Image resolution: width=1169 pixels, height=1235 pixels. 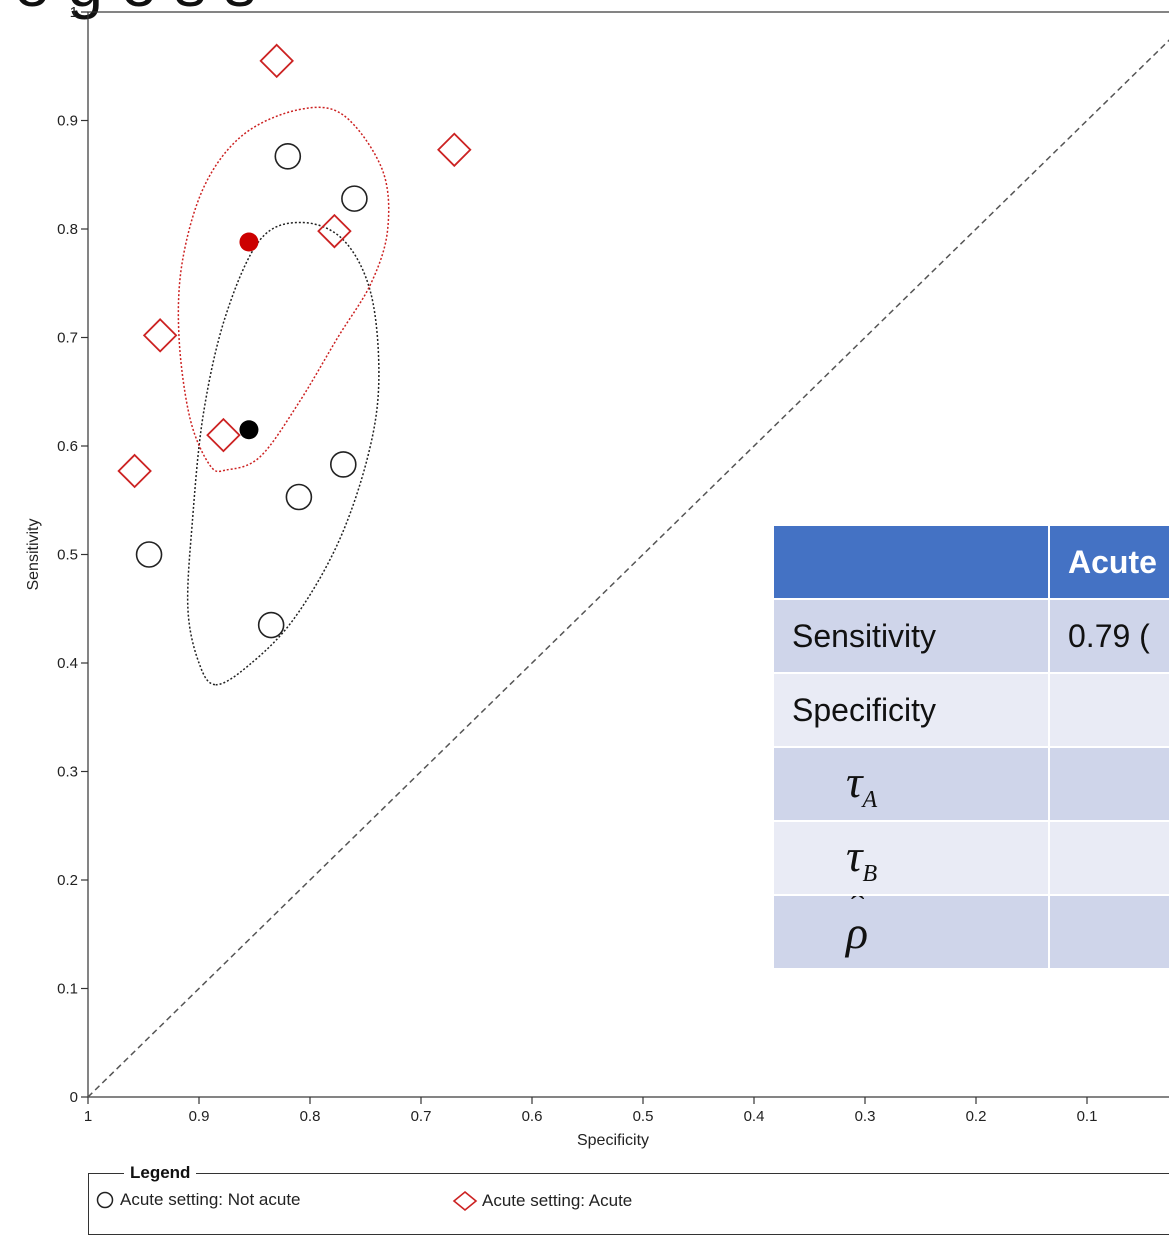 What do you see at coordinates (33, 554) in the screenshot?
I see `y-axis-label: Sensitivity` at bounding box center [33, 554].